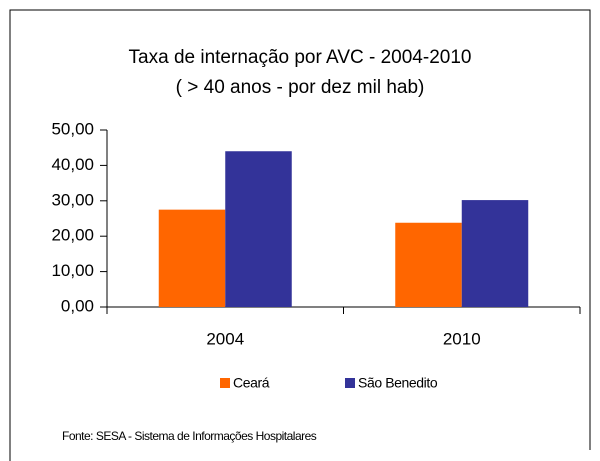 This screenshot has height=461, width=600. I want to click on y-tick-label: 0,00, so click(77, 305).